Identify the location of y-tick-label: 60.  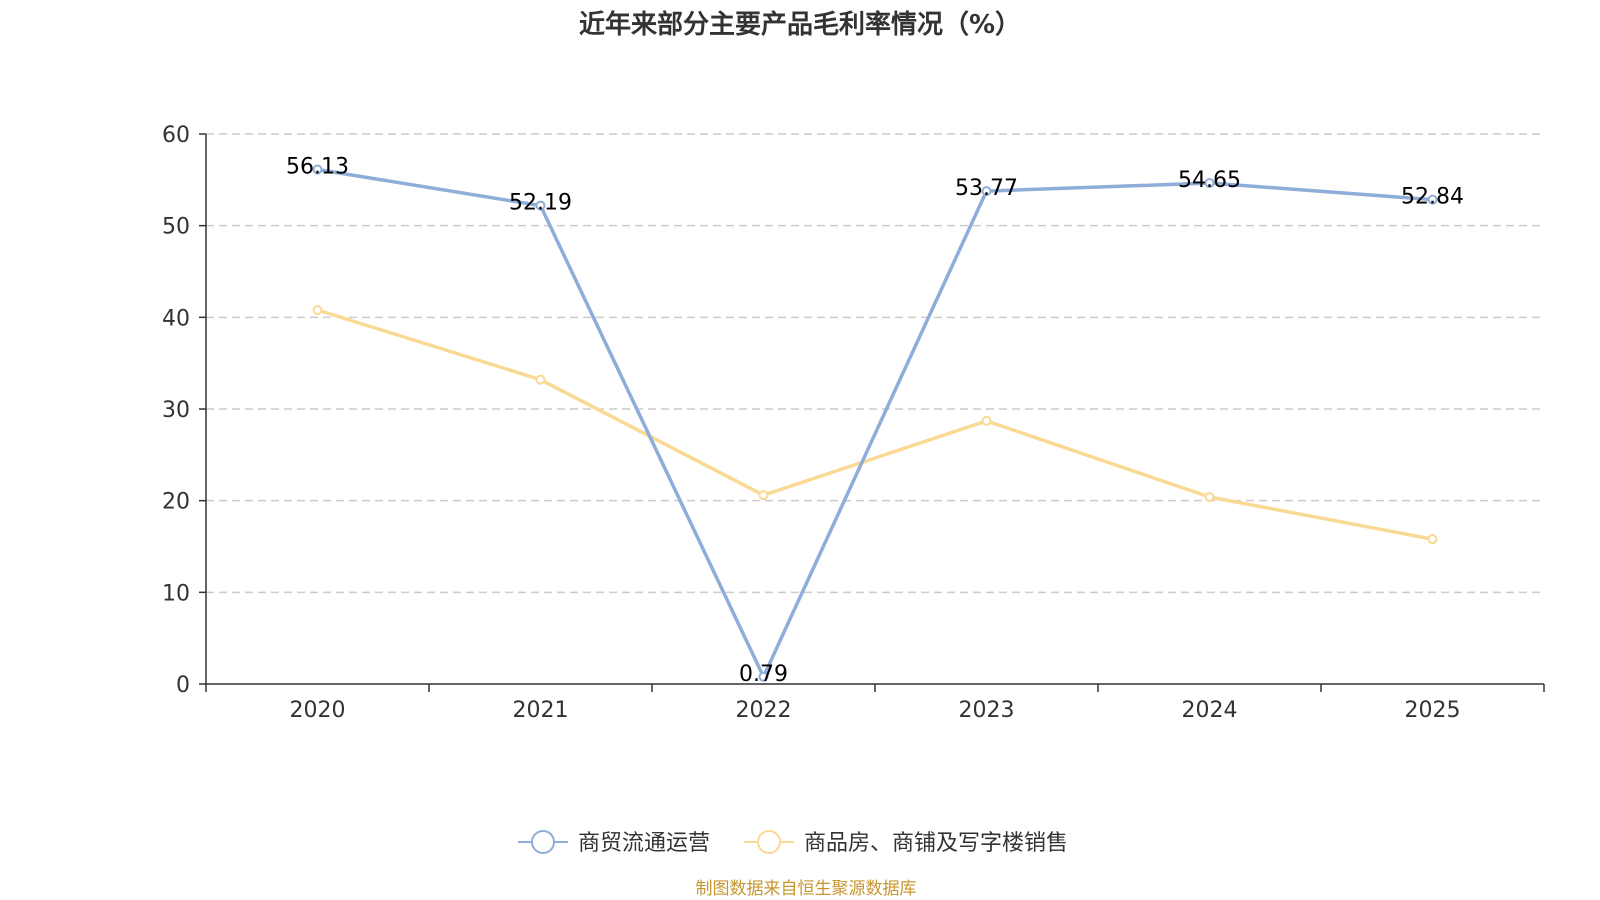
(176, 135).